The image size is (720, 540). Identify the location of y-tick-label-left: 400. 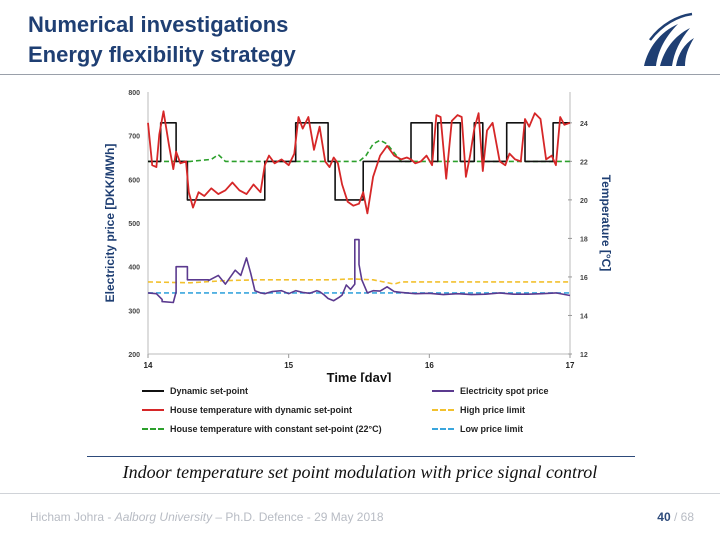
(134, 268).